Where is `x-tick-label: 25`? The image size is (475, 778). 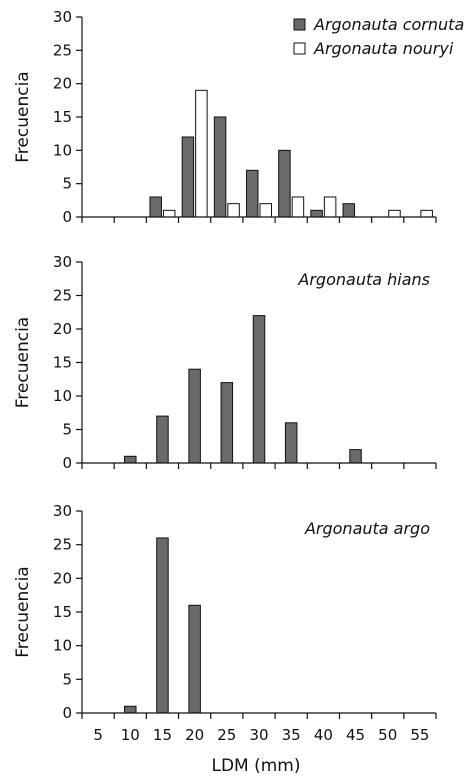 x-tick-label: 25 is located at coordinates (226, 735).